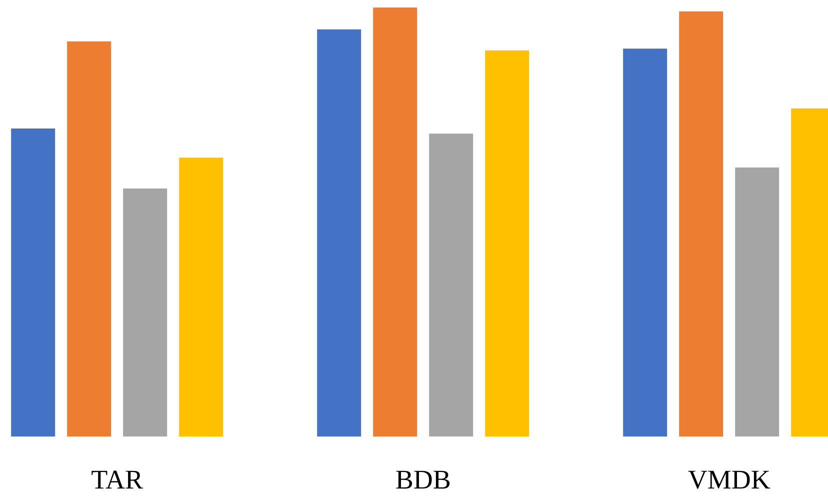  Describe the element at coordinates (423, 479) in the screenshot. I see `x-tick-label: BDB` at that location.